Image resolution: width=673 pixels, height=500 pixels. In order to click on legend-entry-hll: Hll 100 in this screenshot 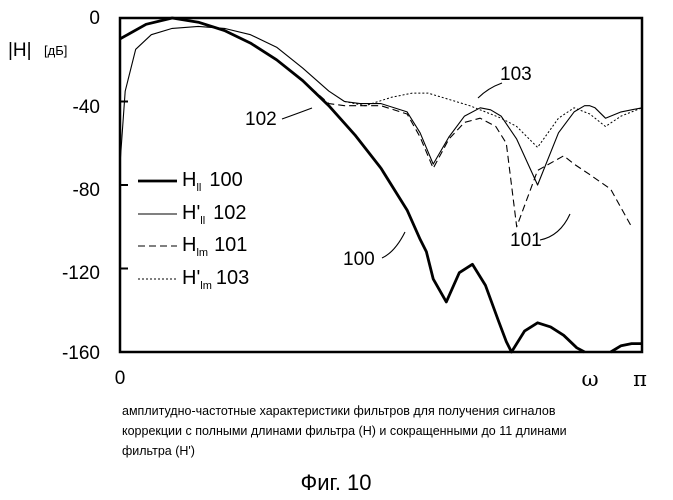, I will do `click(212, 181)`.